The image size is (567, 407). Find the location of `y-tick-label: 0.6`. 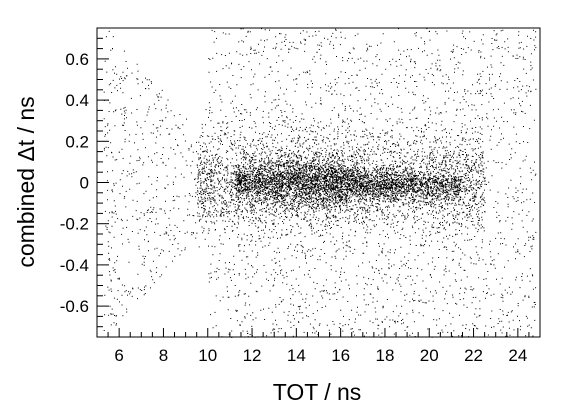

y-tick-label: 0.6 is located at coordinates (77, 59).